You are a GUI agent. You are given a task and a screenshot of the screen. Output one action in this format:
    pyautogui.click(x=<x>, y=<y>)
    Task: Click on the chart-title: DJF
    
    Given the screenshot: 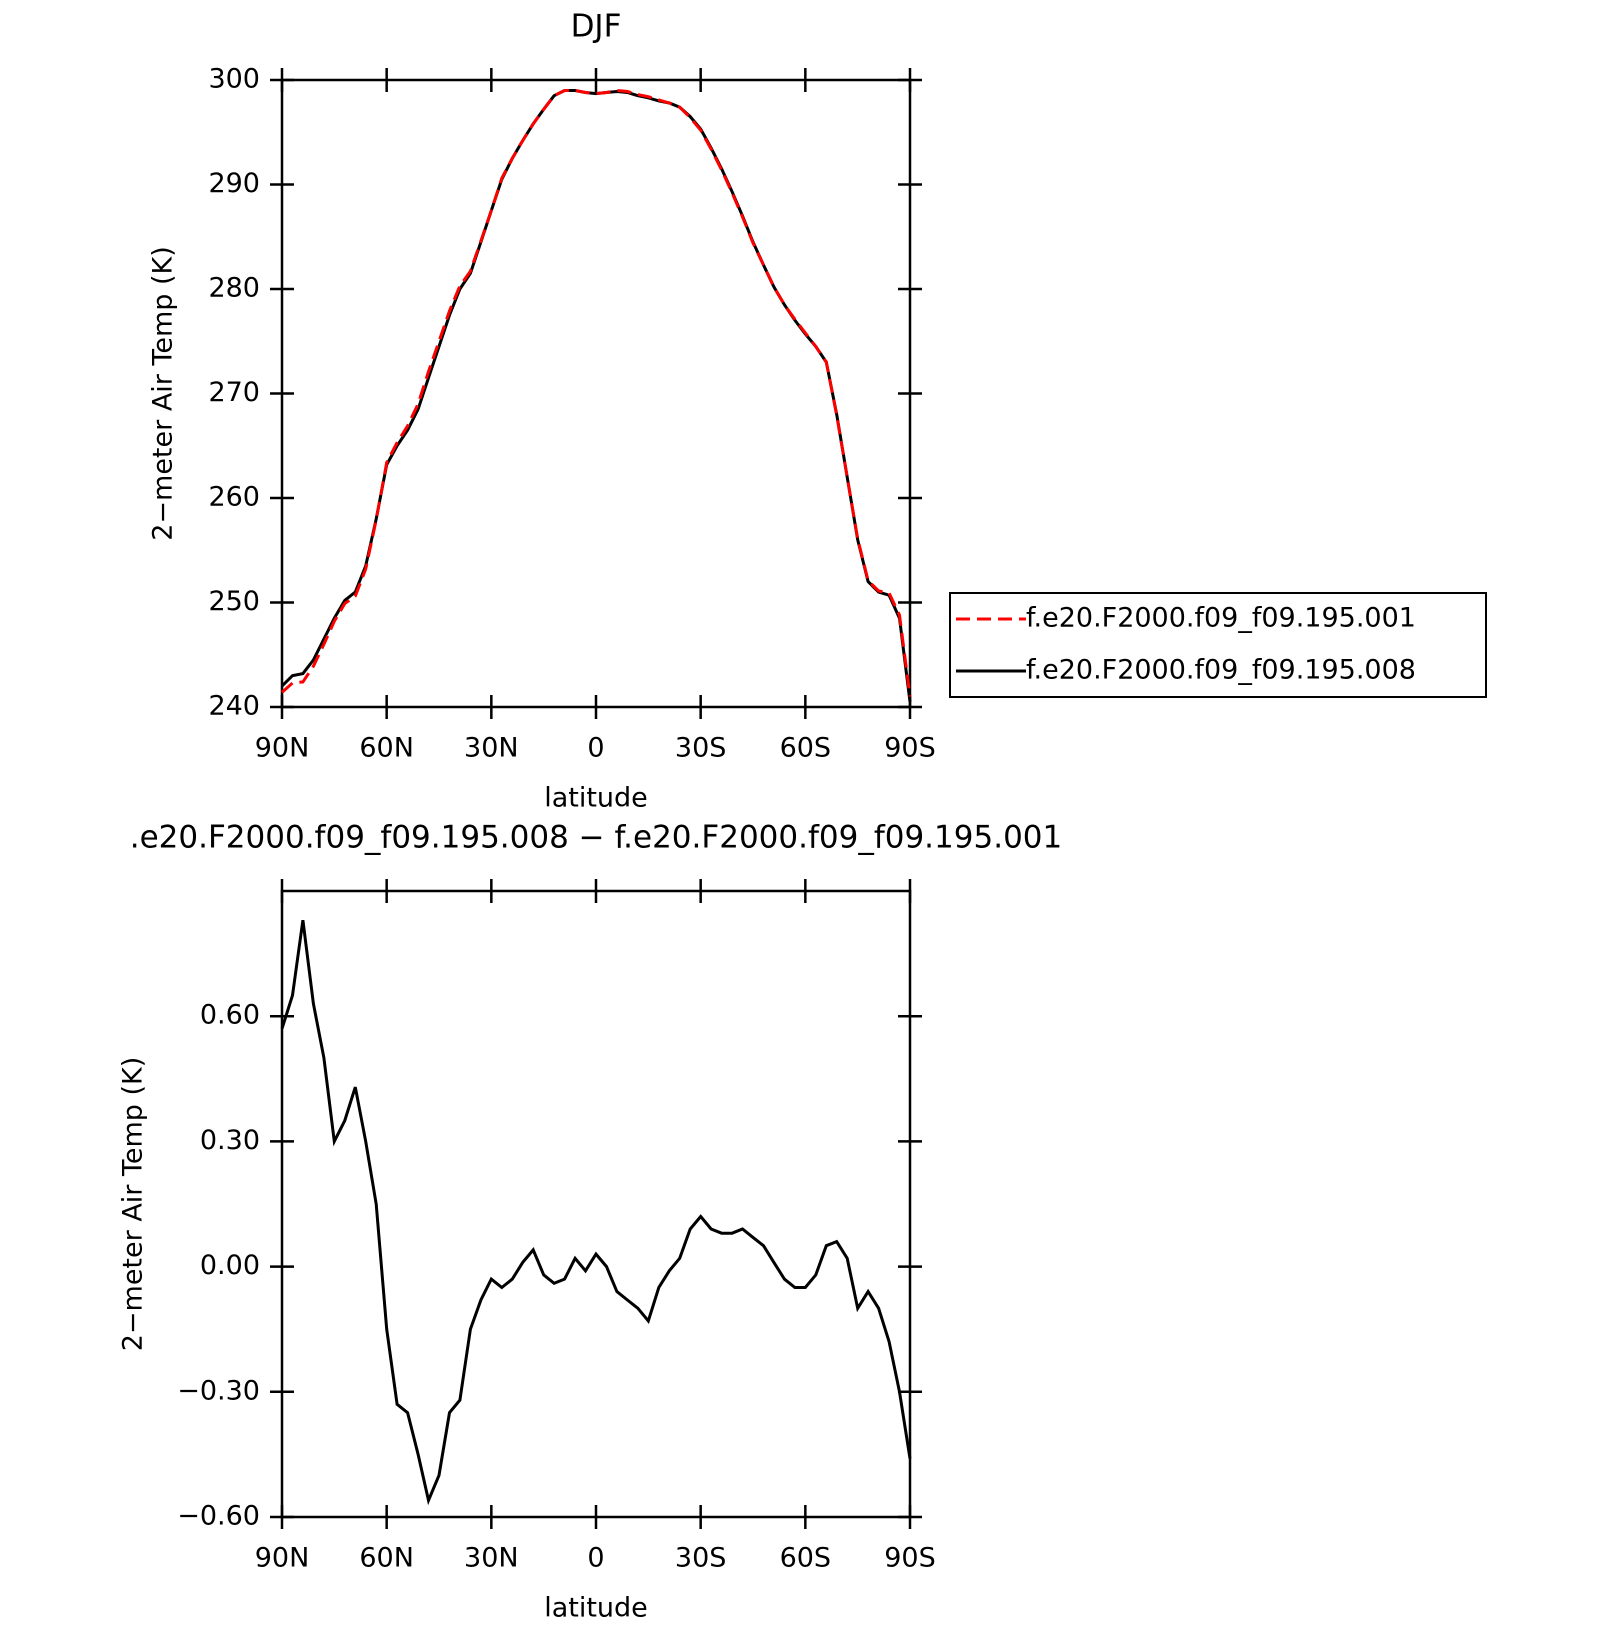 What is the action you would take?
    pyautogui.click(x=596, y=27)
    